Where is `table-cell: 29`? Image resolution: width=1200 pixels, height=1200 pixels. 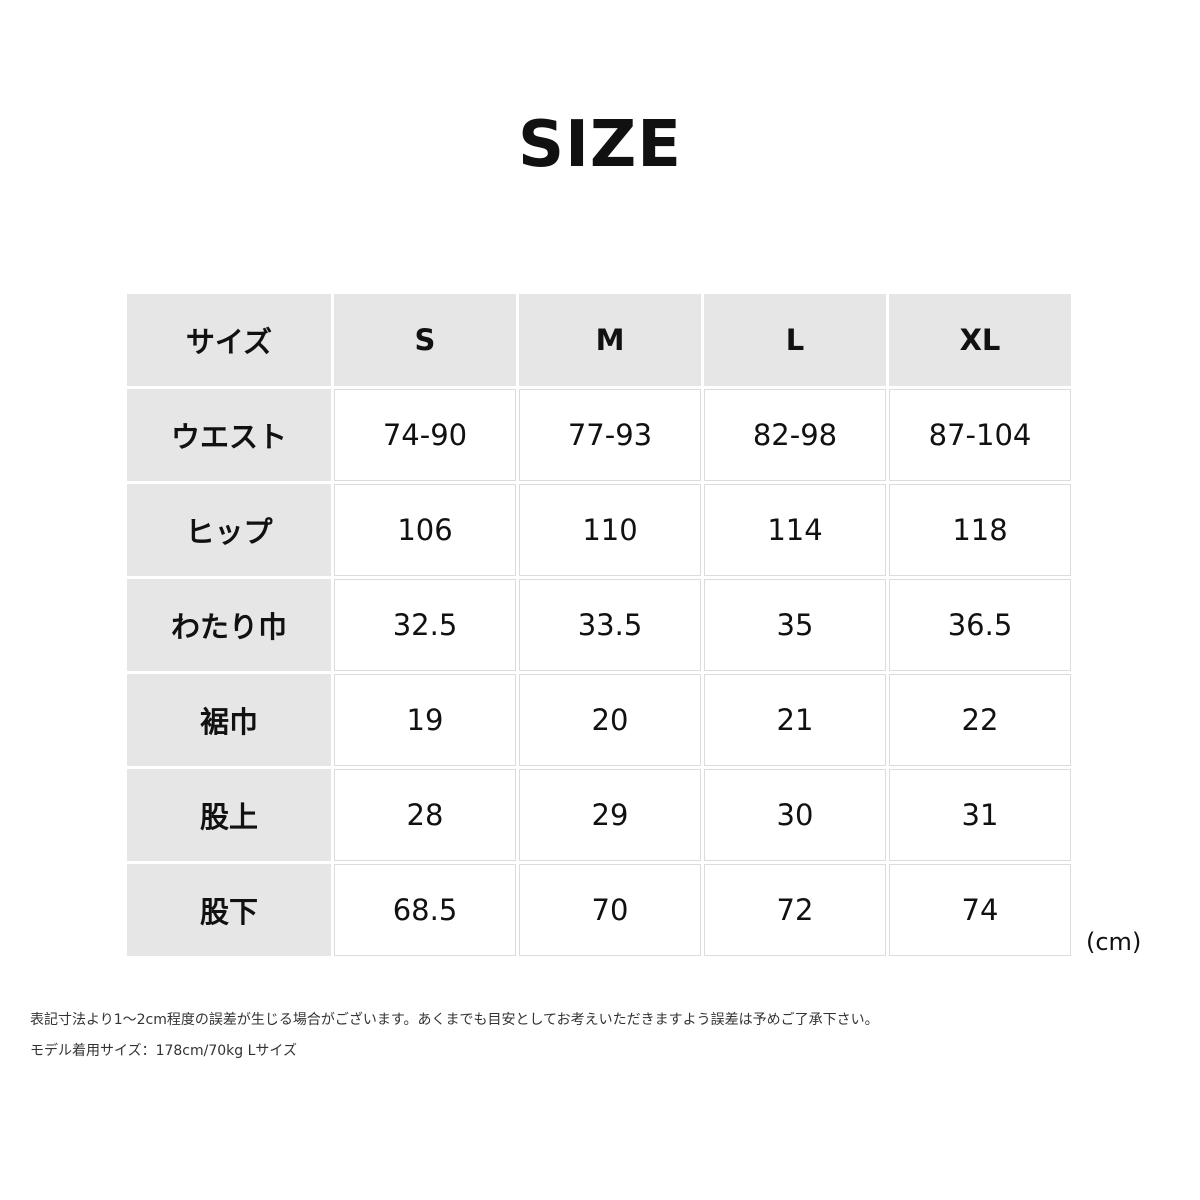
table-cell: 29 is located at coordinates (610, 815).